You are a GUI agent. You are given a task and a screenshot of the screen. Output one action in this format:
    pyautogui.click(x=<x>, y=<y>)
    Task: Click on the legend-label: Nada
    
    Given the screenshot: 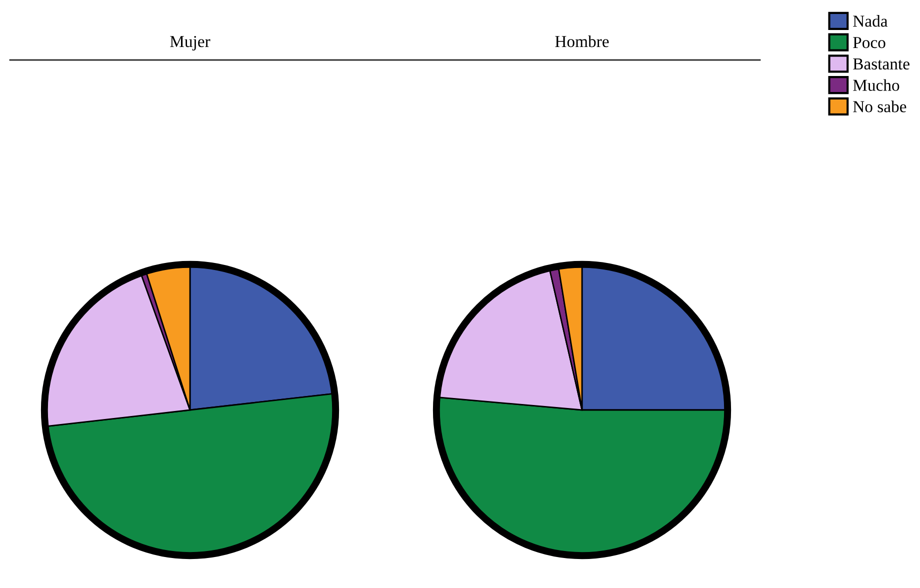 What is the action you would take?
    pyautogui.click(x=870, y=21)
    